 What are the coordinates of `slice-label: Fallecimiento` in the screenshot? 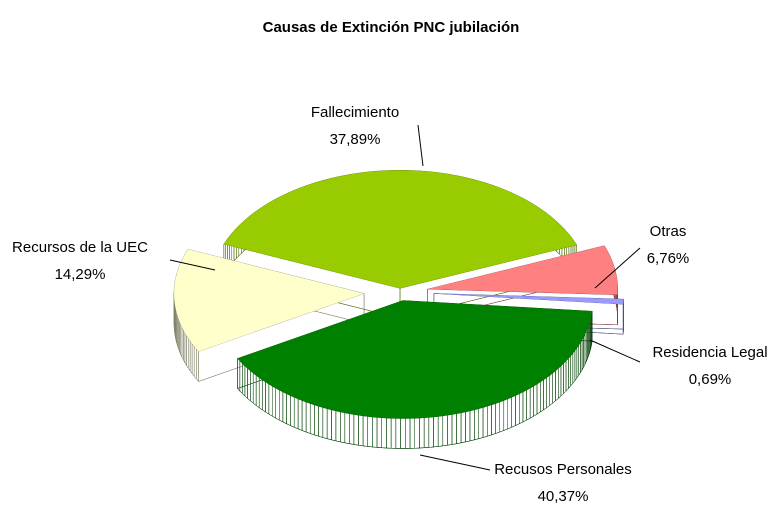 It's located at (355, 112).